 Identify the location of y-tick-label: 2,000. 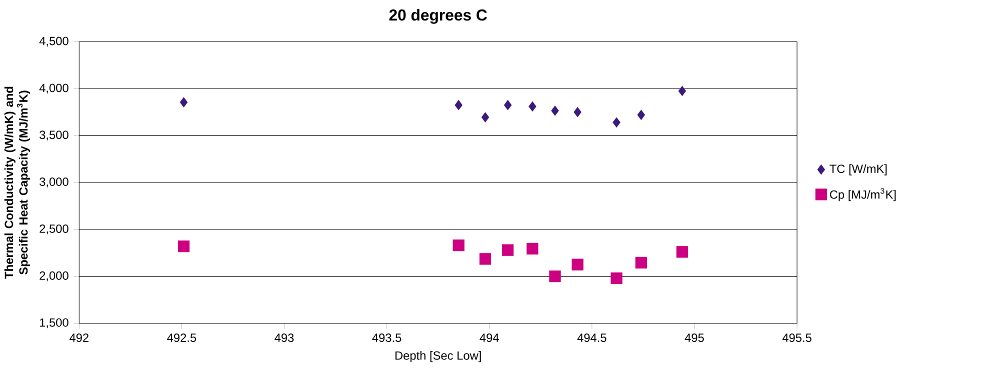
(54, 277).